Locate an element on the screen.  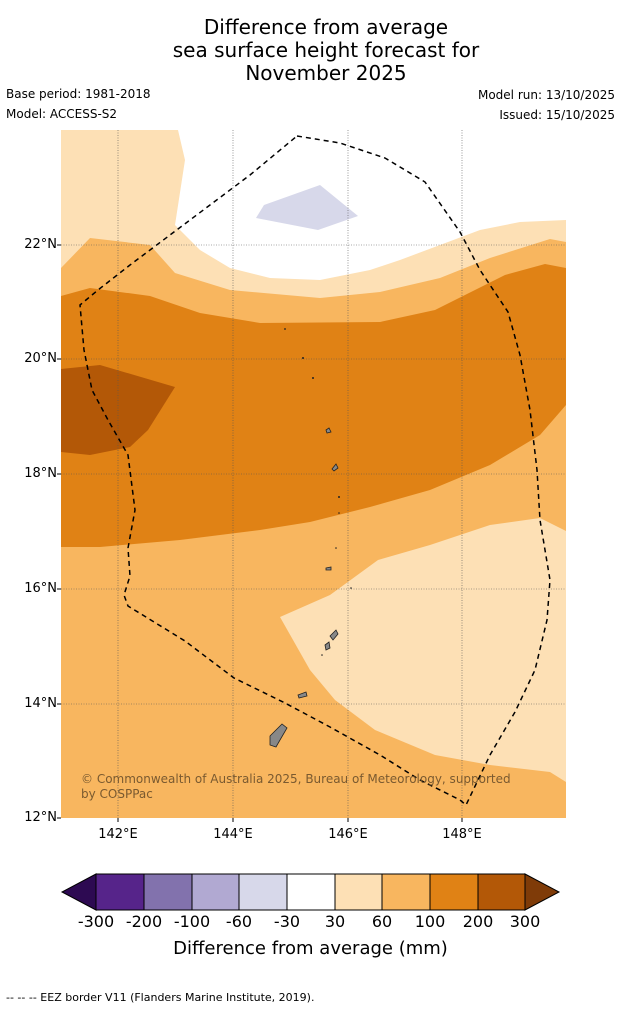
lat-label: 12°N is located at coordinates (40, 817).